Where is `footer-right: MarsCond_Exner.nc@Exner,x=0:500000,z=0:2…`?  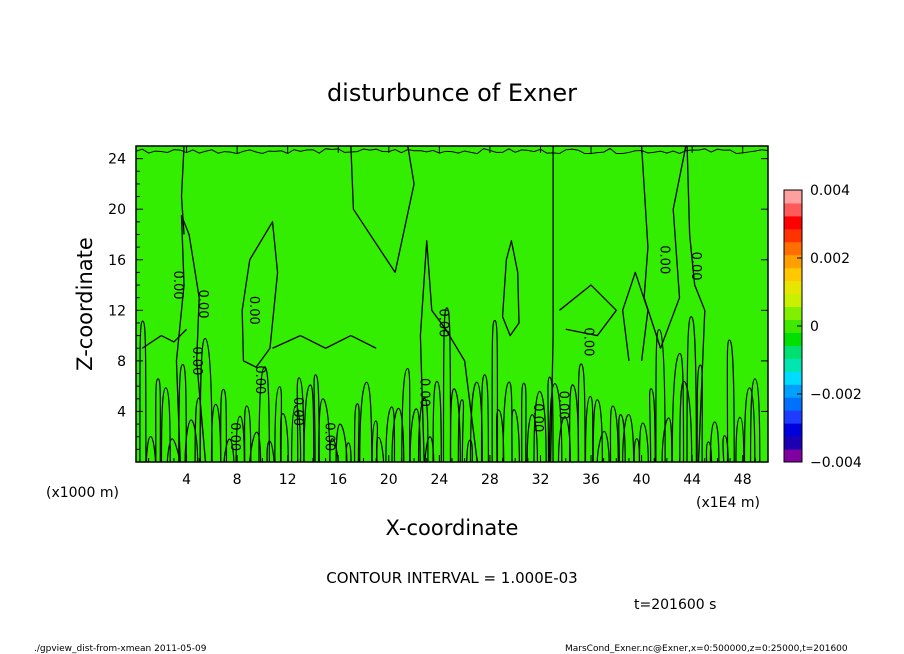 footer-right: MarsCond_Exner.nc@Exner,x=0:500000,z=0:2… is located at coordinates (706, 649).